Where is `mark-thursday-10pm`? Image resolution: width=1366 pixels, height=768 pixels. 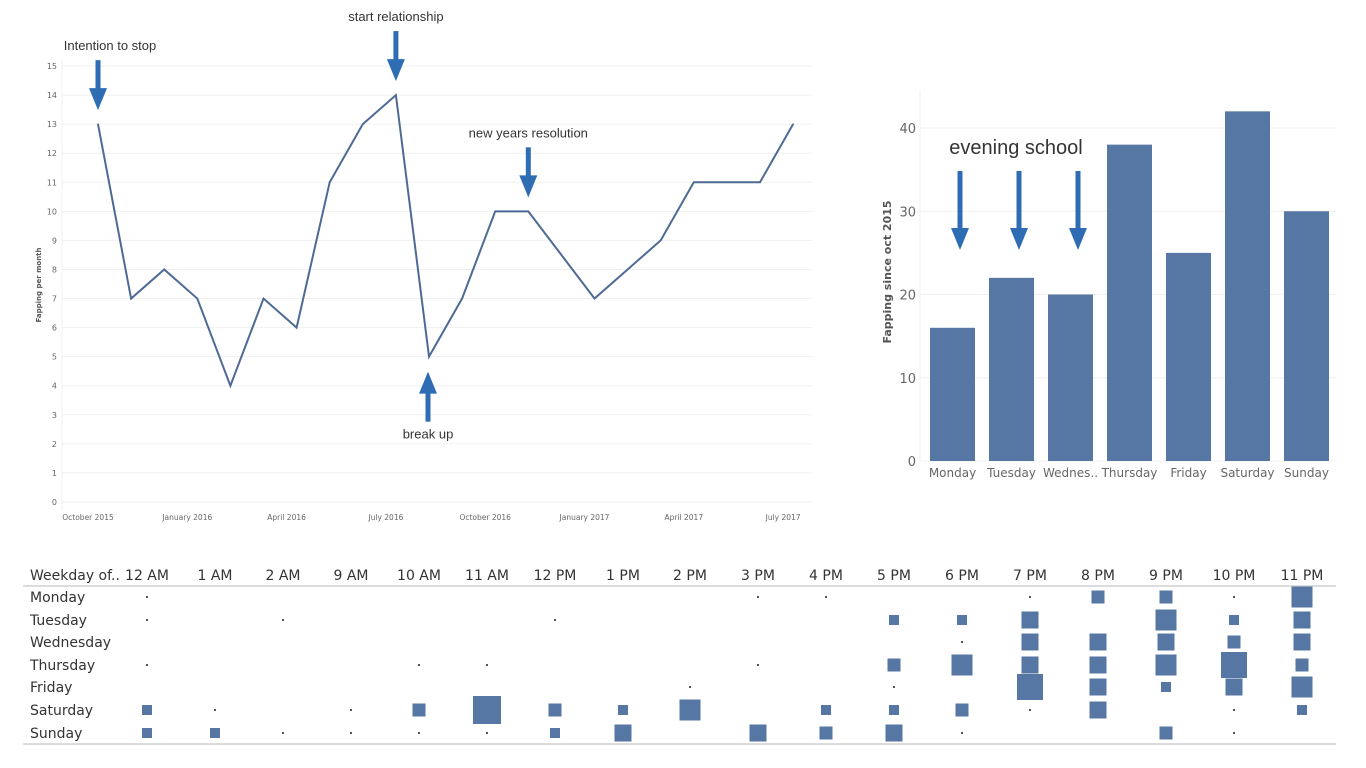 mark-thursday-10pm is located at coordinates (1234, 665).